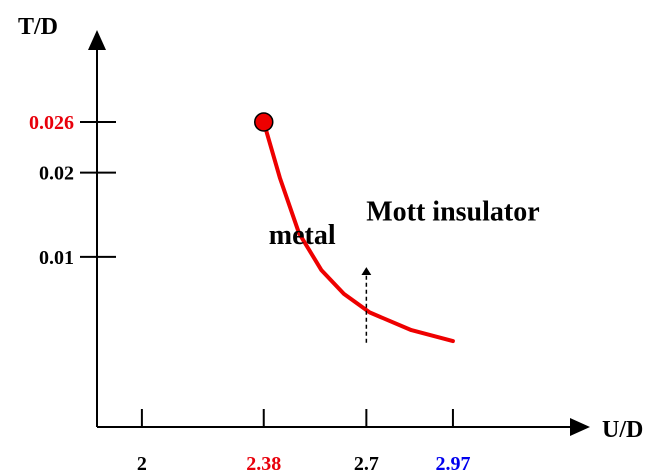 The image size is (668, 474). What do you see at coordinates (142, 463) in the screenshot?
I see `x-tick-label-0: 2` at bounding box center [142, 463].